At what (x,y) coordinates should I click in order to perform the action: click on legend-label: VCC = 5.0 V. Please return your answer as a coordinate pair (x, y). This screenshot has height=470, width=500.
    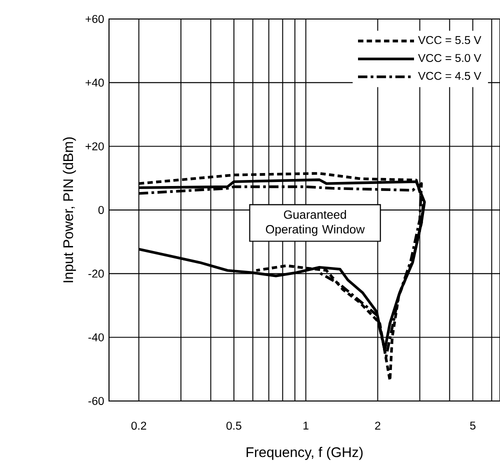
    Looking at the image, I should click on (450, 58).